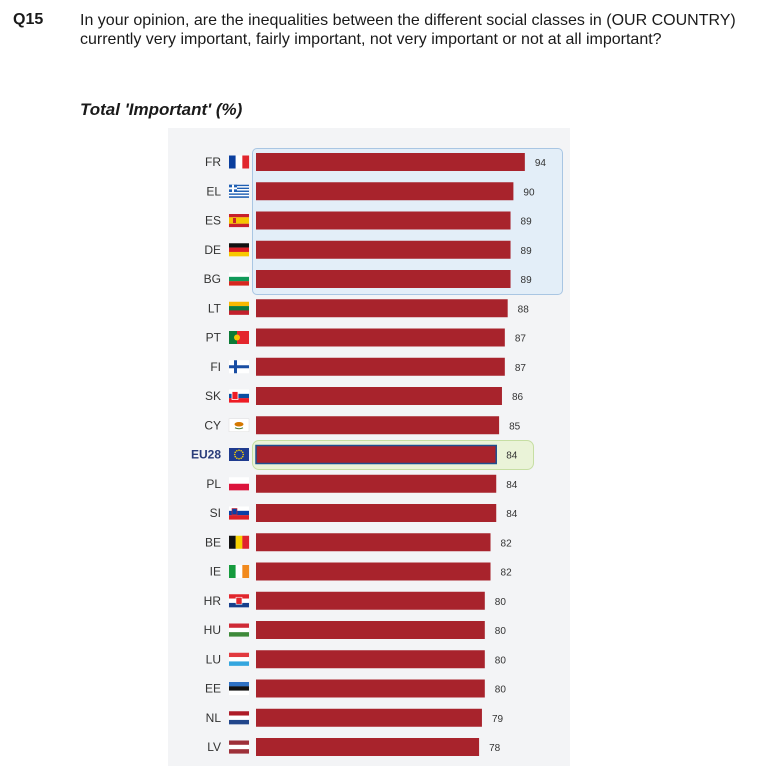 This screenshot has height=766, width=768. I want to click on flag-icon-be, so click(239, 542).